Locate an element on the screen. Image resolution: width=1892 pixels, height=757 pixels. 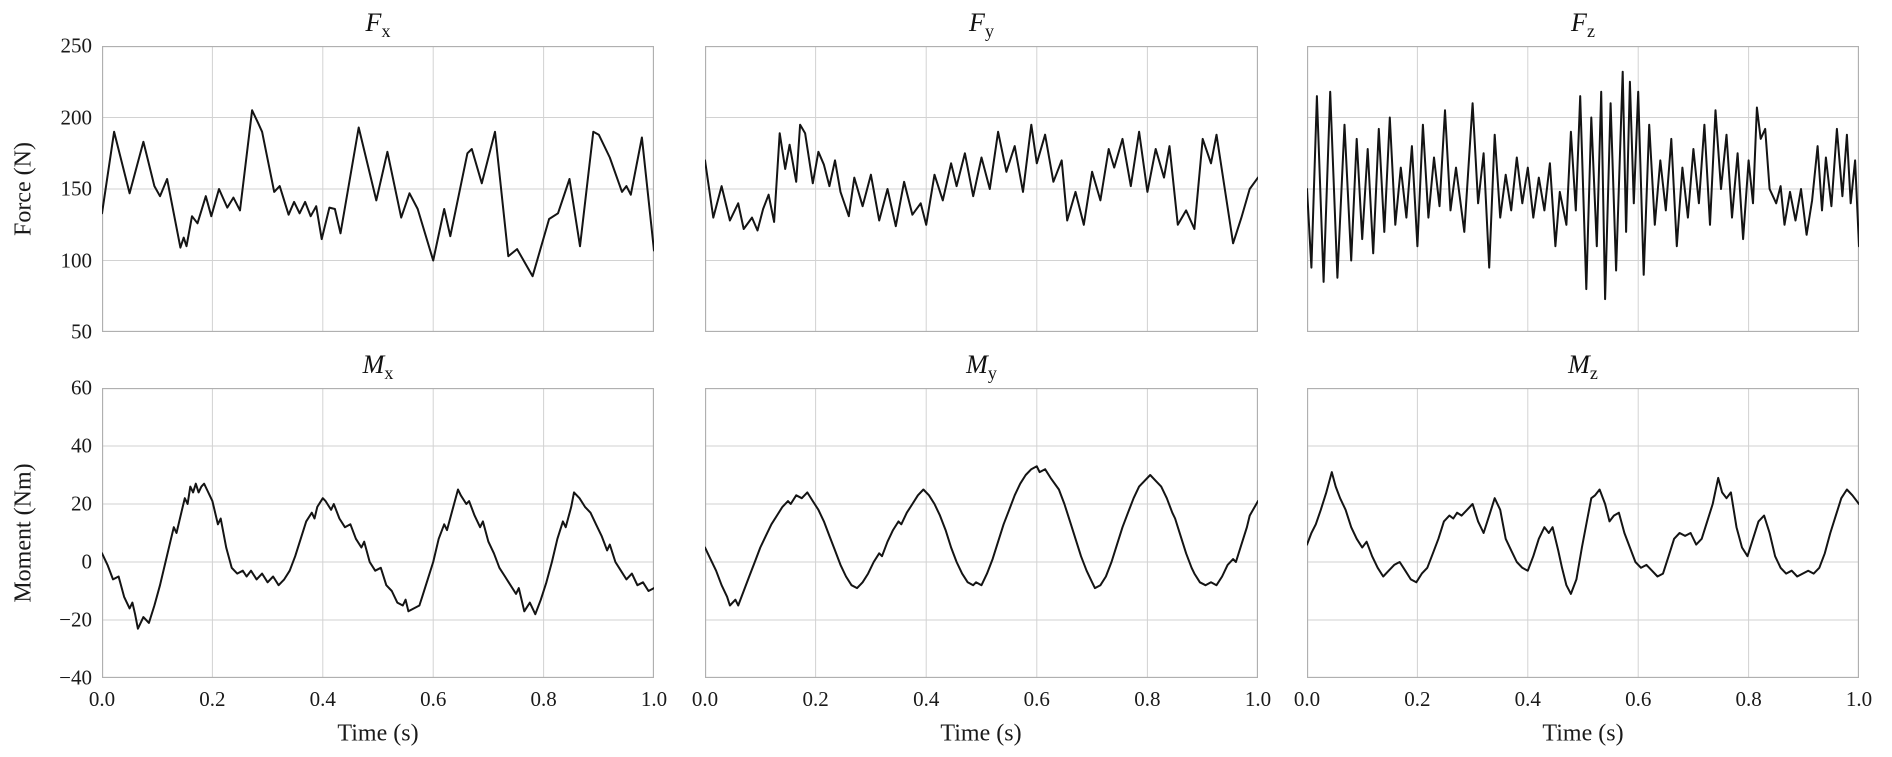
title-mz-main: M is located at coordinates (1579, 364).